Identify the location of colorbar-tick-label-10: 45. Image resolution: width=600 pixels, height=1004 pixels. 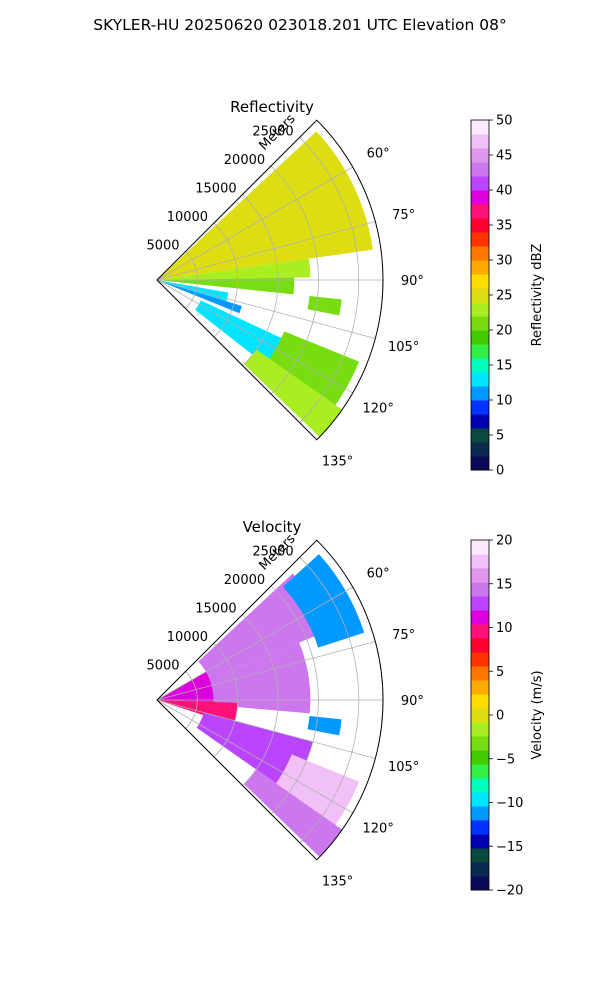
(504, 156).